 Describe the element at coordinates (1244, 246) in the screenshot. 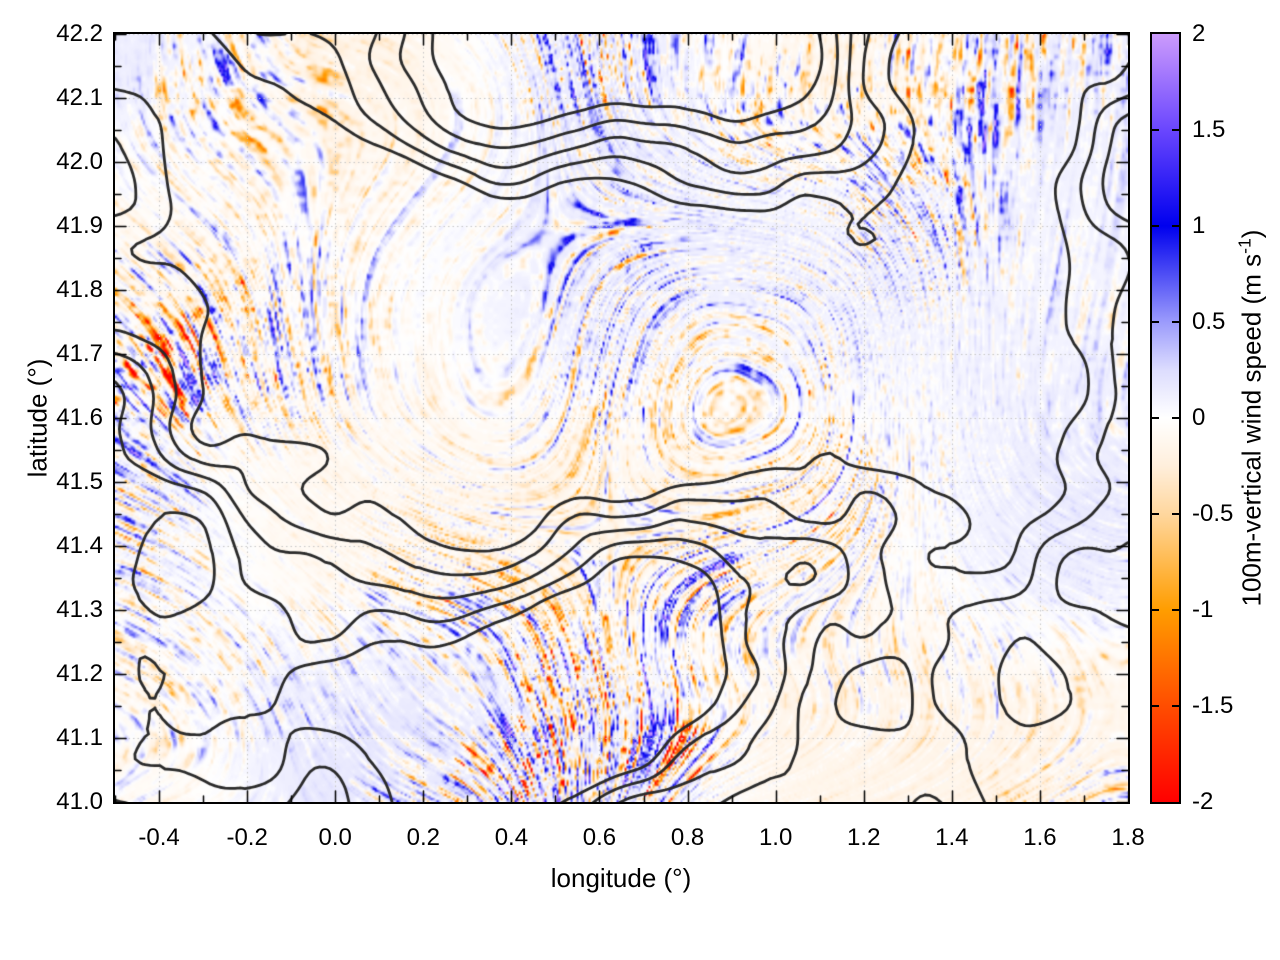

I see `colorbar-label-superscript: -1` at that location.